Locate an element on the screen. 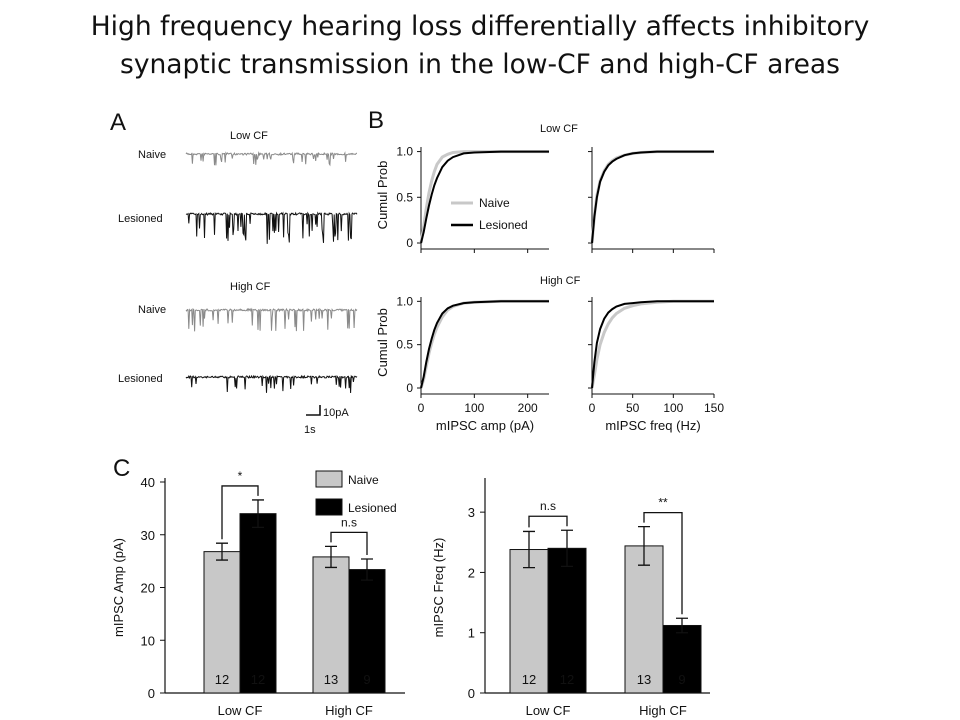  trace-low-lesioned-label: Lesioned is located at coordinates (140, 219).